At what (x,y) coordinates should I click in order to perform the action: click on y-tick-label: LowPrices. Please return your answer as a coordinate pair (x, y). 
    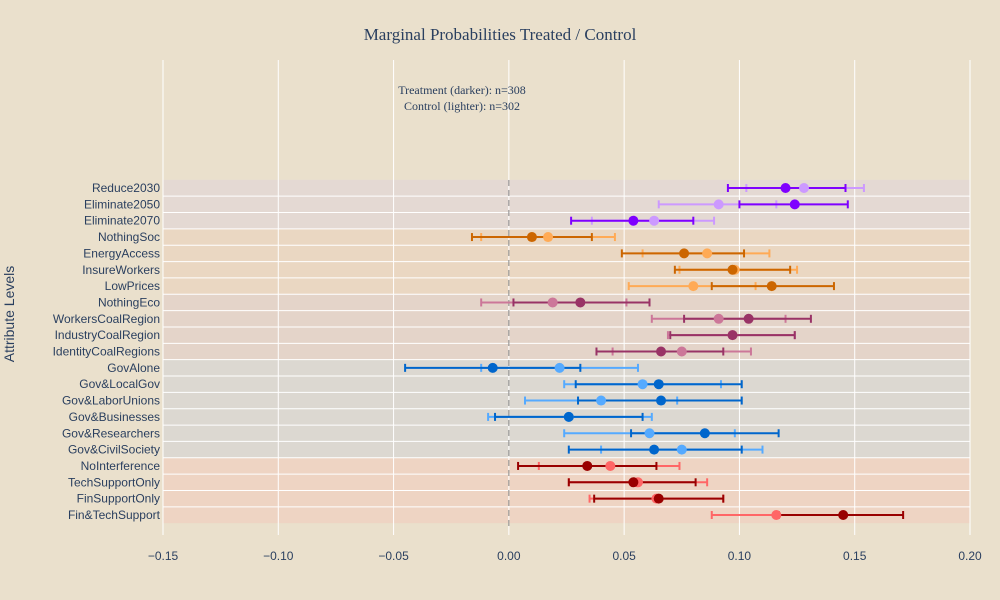
    Looking at the image, I should click on (132, 286).